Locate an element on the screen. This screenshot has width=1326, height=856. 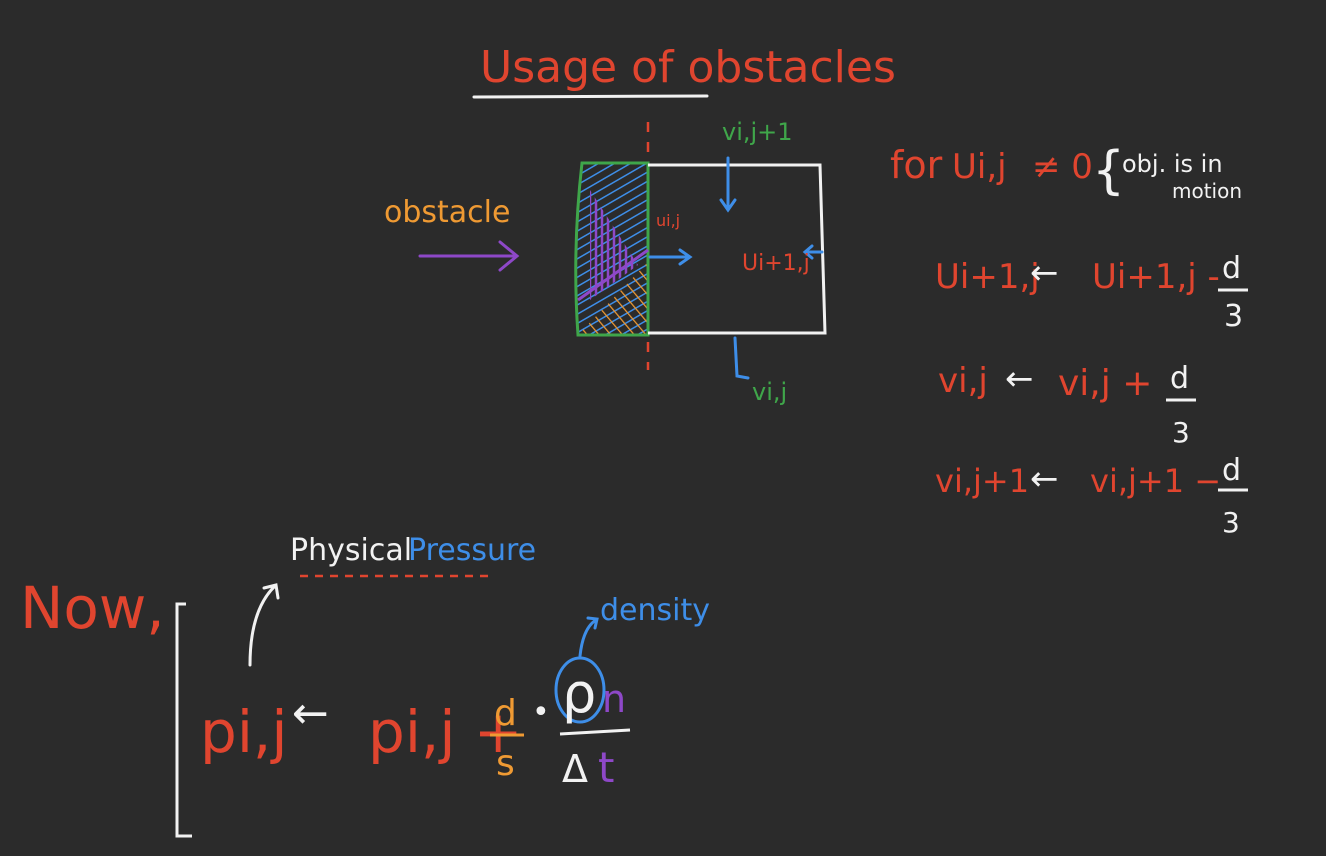
pressure-delta: Δ is located at coordinates (575, 769).